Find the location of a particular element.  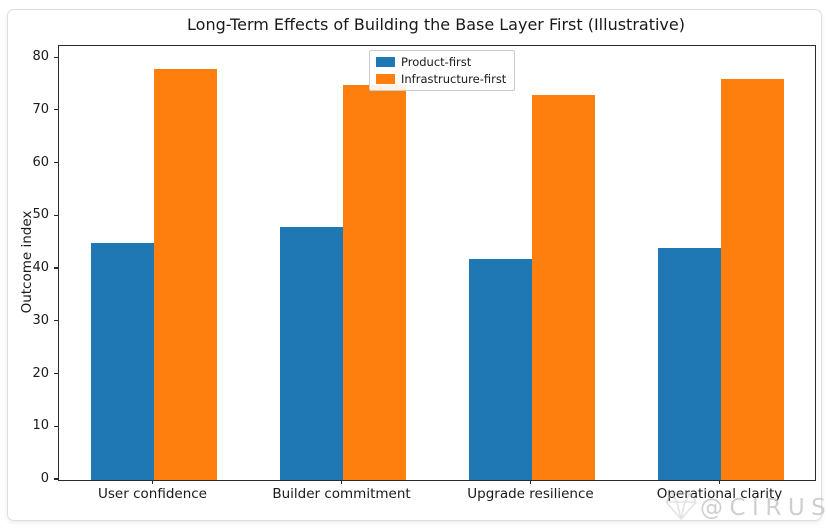

y-tick-label: 30 is located at coordinates (40, 320).